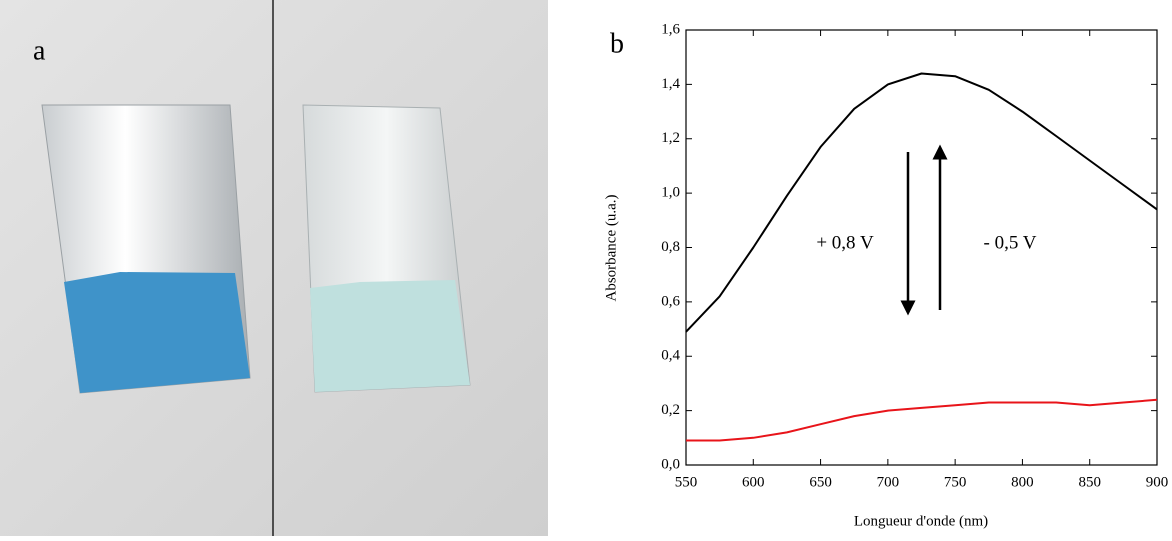  Describe the element at coordinates (753, 482) in the screenshot. I see `x-tick-label: 600` at that location.